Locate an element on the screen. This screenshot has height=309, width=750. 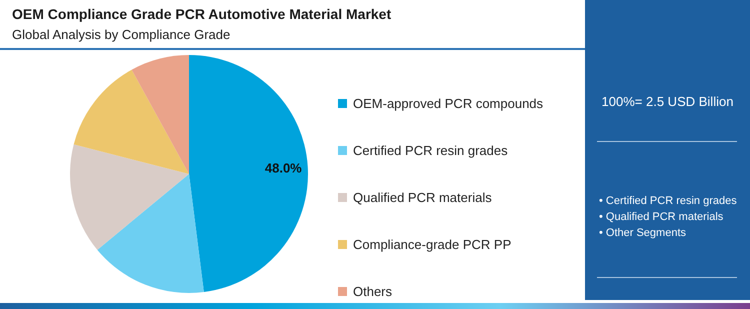
text: • Other Segments is located at coordinates (643, 233).